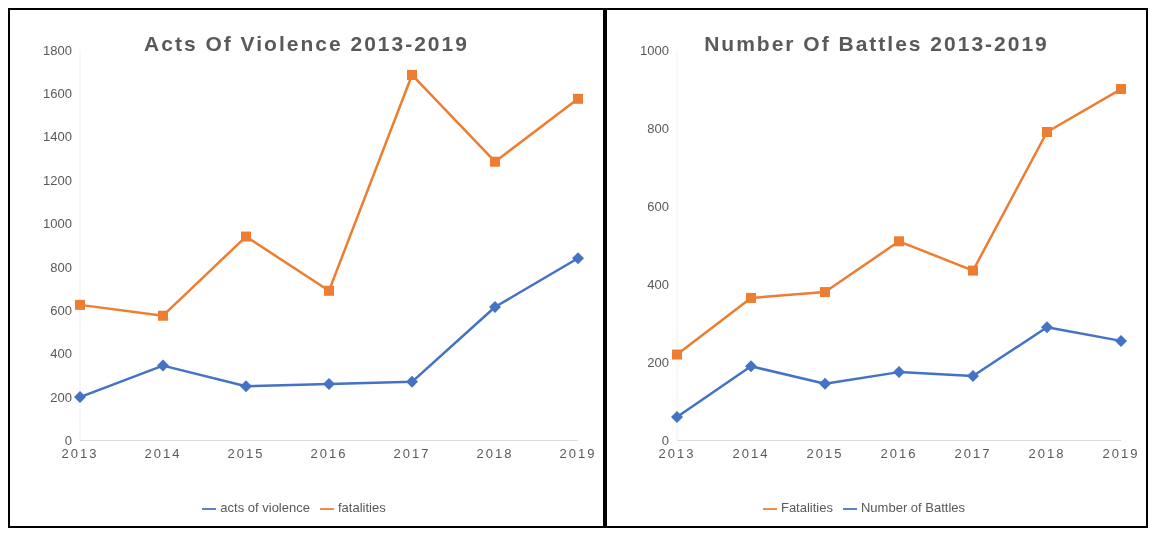 The image size is (1158, 539). I want to click on y-tick-label: 1800, so click(57, 50).